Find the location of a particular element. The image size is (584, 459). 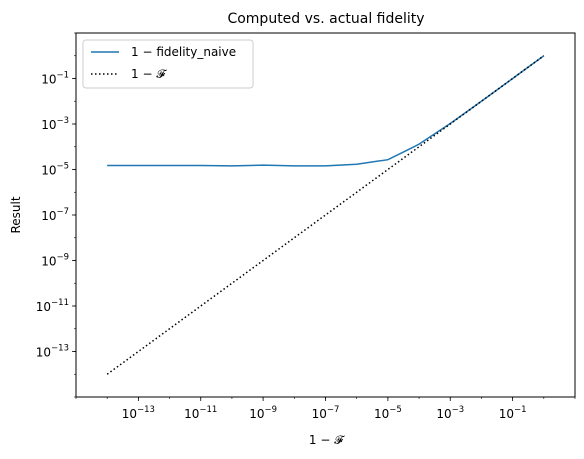

x-axis: 10−13 10−11 10−9 10−7 10−5 10−3 10−1 is located at coordinates (325, 409).